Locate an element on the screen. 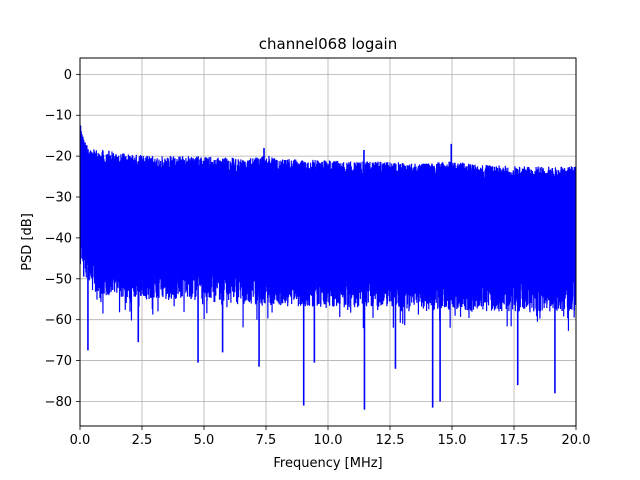 The width and height of the screenshot is (640, 480). x-axis-label: Frequency [MHz] is located at coordinates (327, 463).